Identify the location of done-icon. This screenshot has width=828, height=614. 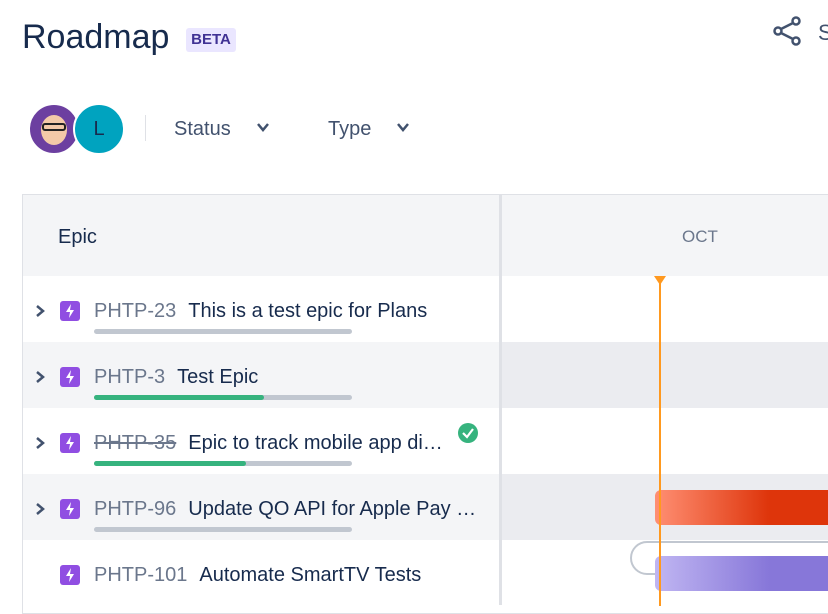
(468, 433).